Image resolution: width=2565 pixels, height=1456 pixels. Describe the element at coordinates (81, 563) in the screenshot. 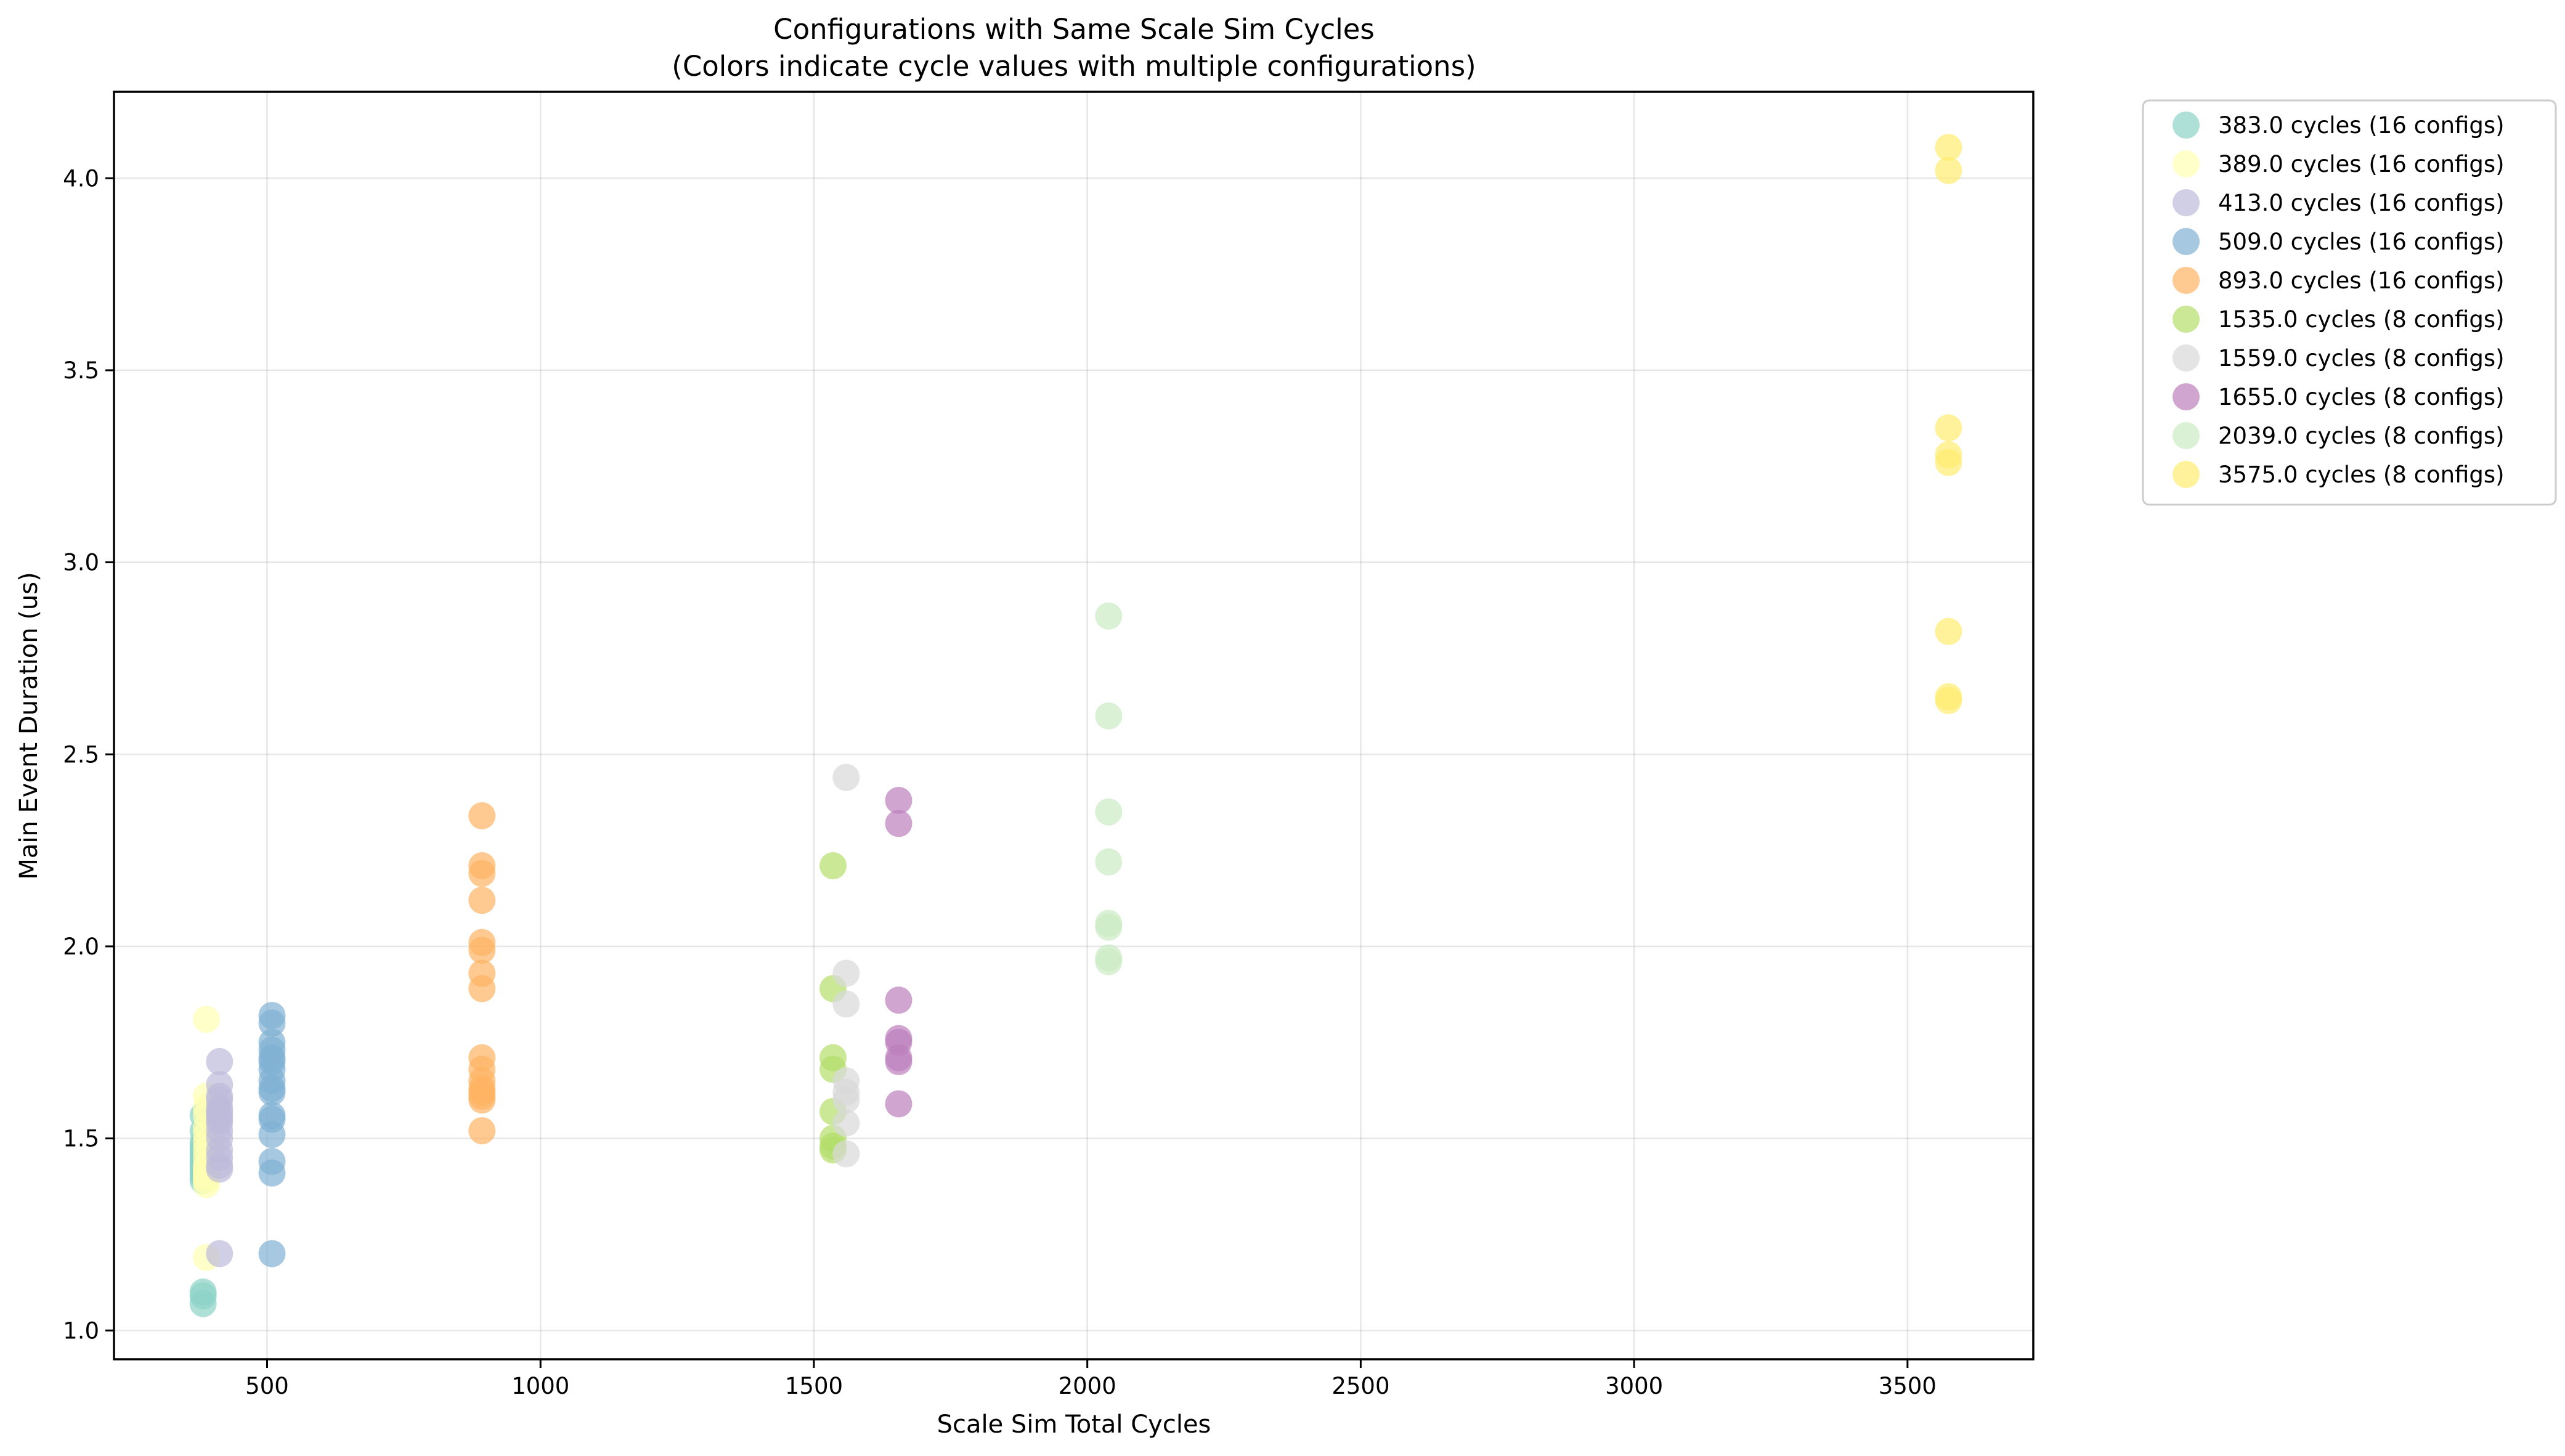

I see `y-tick-label: 3.0` at that location.